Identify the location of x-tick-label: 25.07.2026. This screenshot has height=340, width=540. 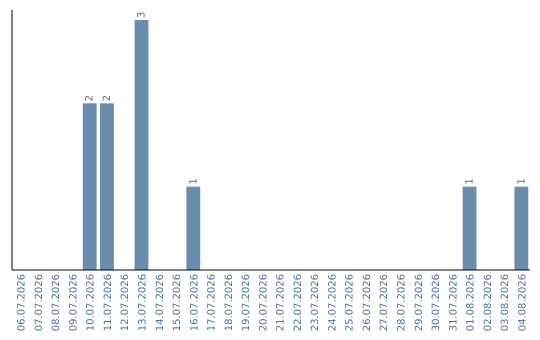
(350, 303).